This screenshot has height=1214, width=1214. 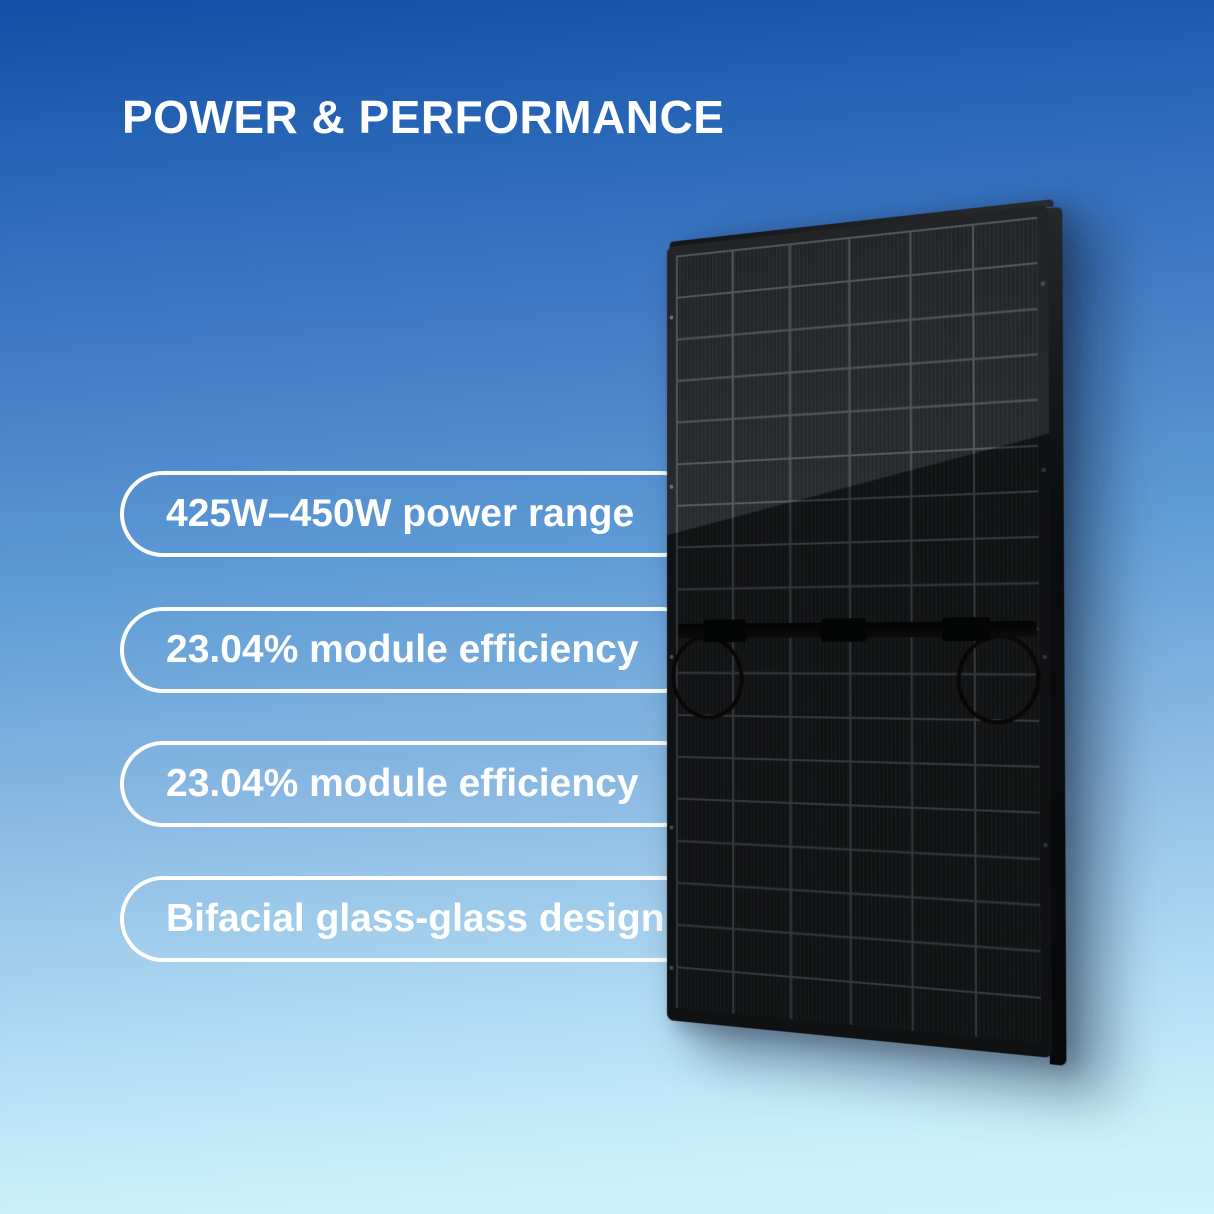 I want to click on feature-pill-module-efficiency-2: 23.04% module efficiency, so click(x=412, y=784).